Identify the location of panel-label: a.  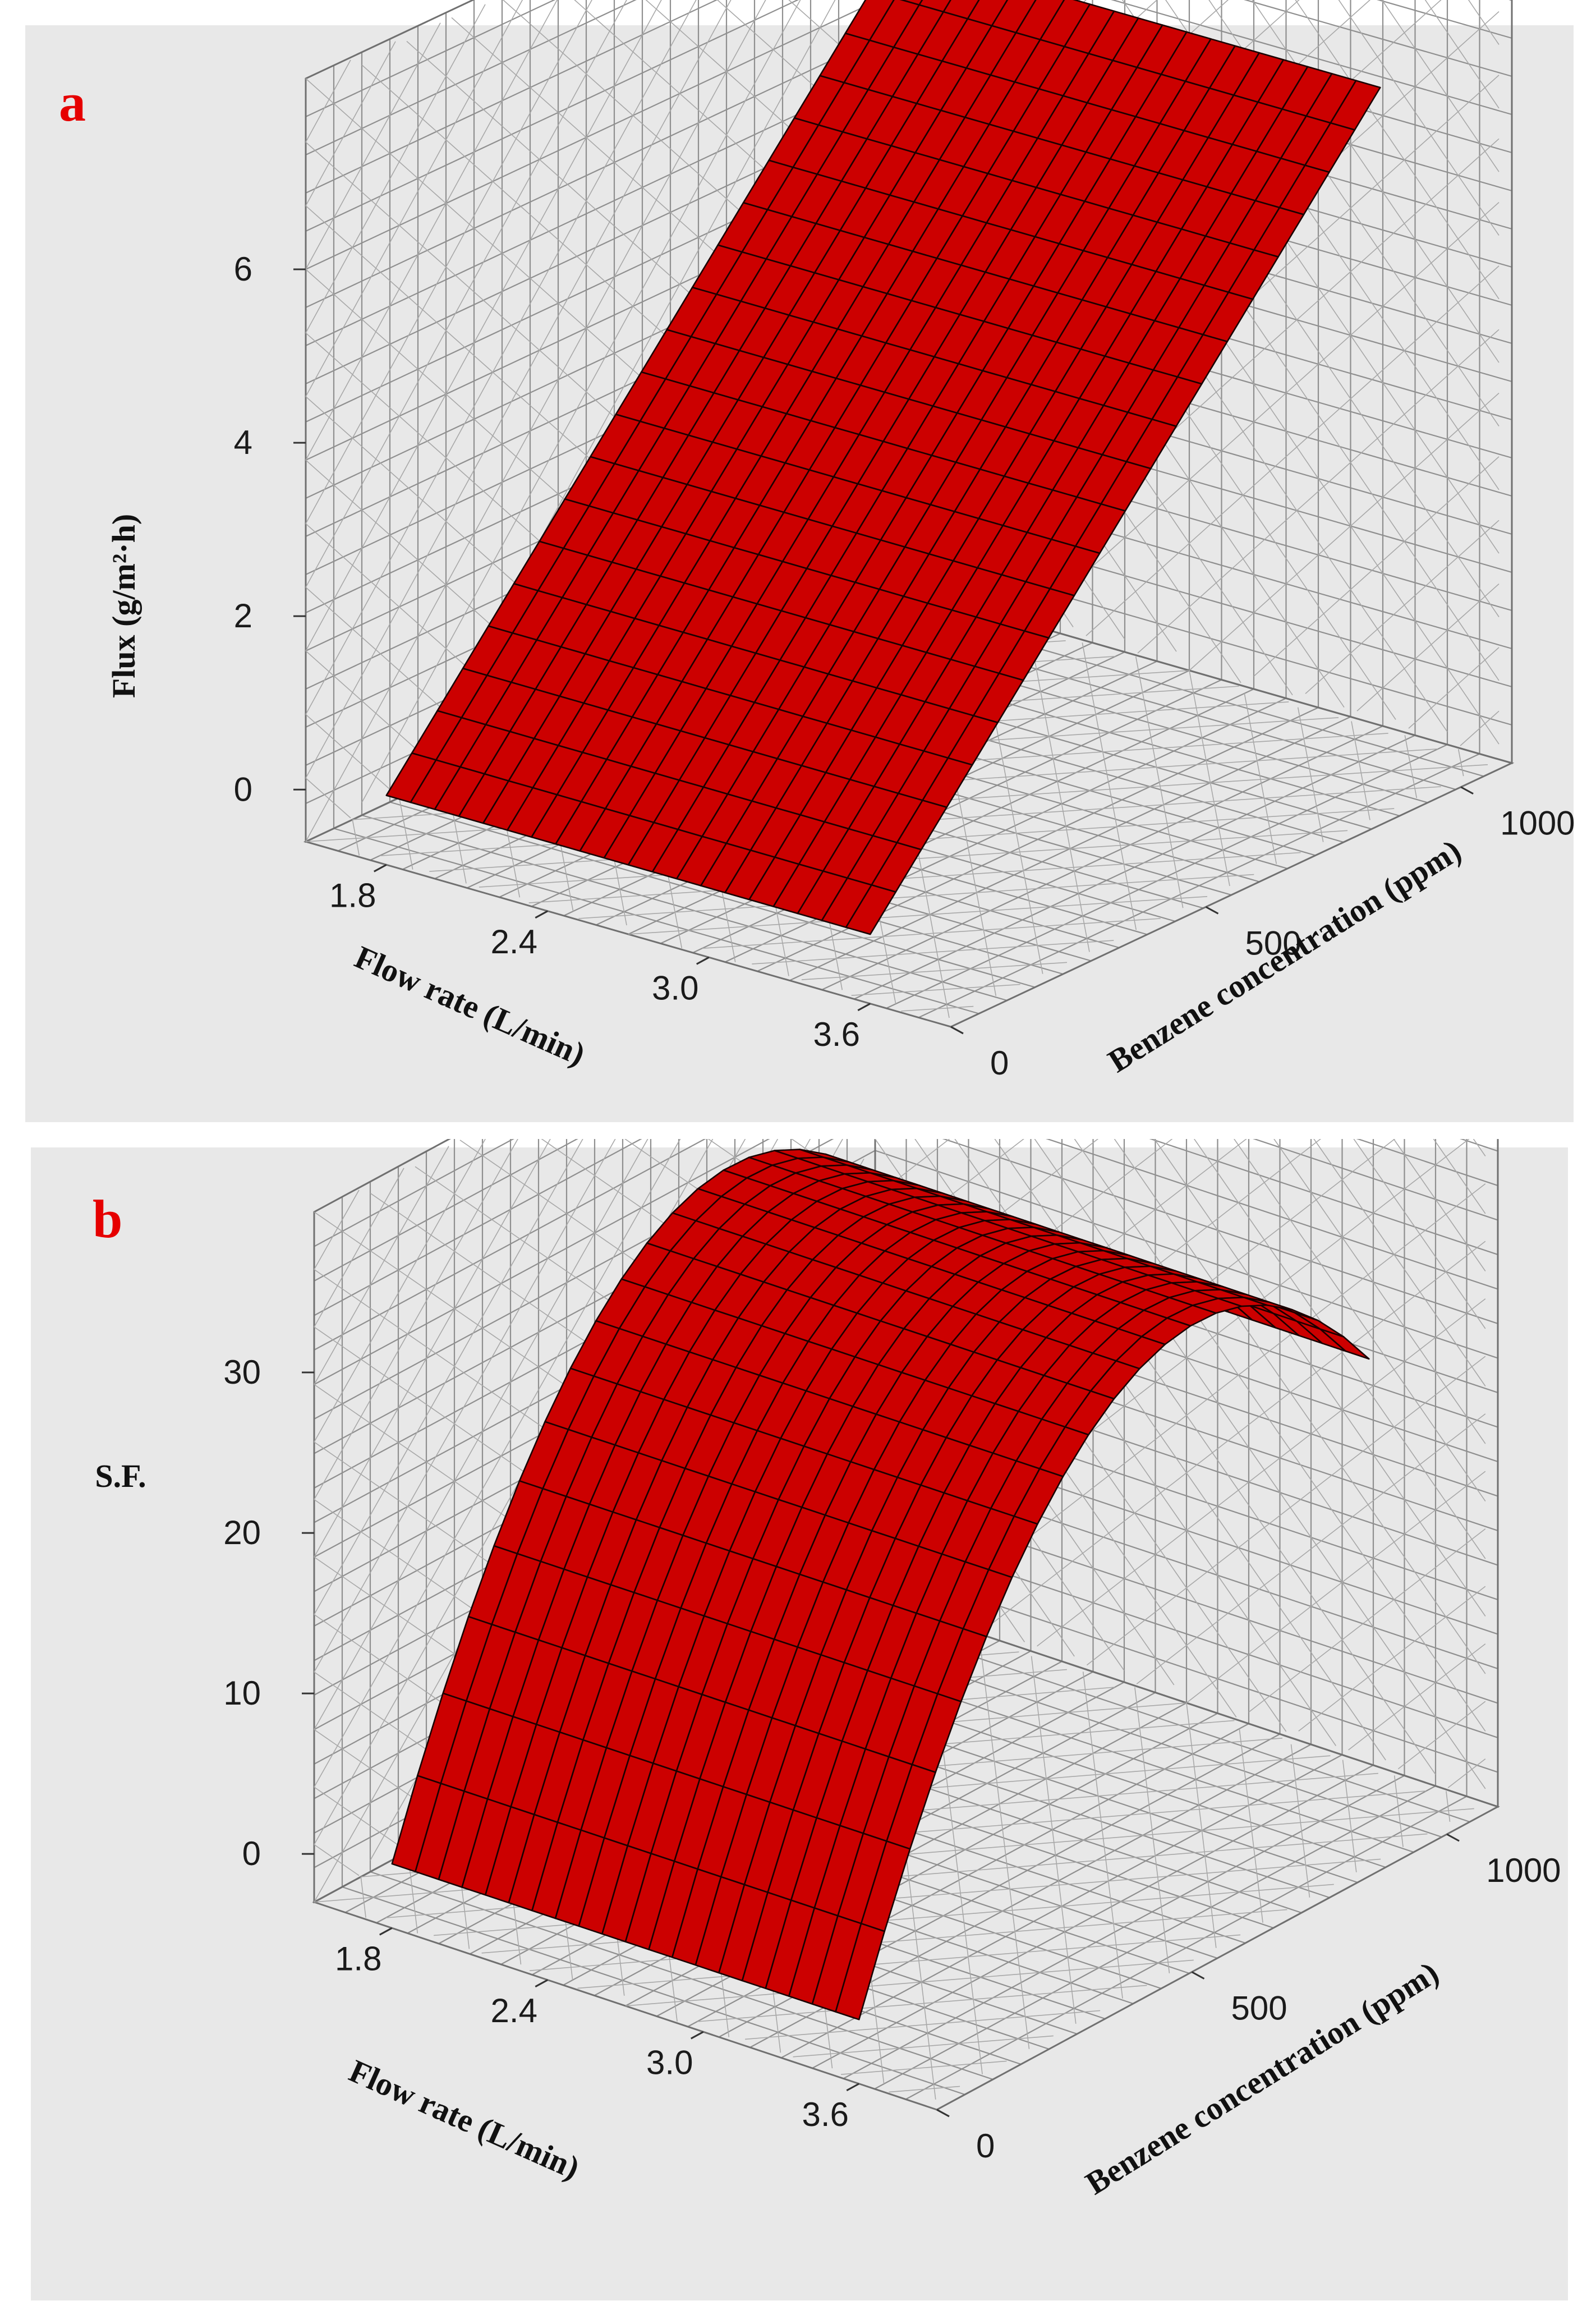
(72, 102).